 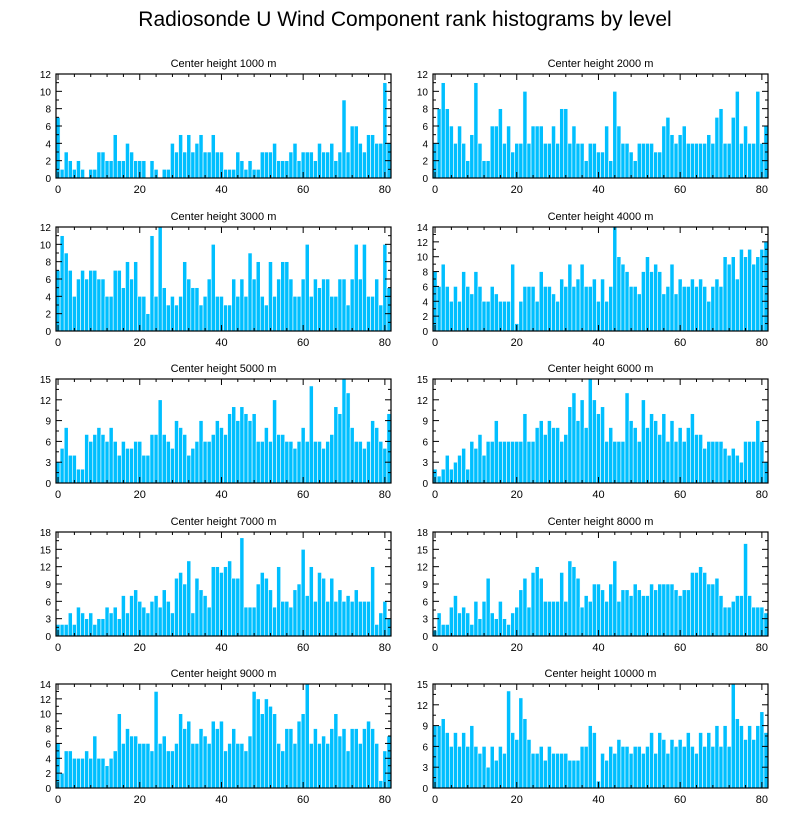 I want to click on panel-5: Center height 5000 m 0 20 40 60 80 0 3 6 9 12 15, so click(x=216, y=432).